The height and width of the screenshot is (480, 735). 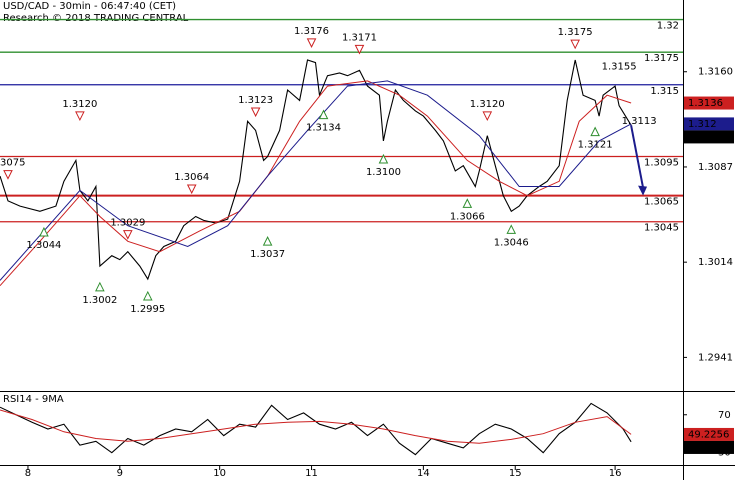 What do you see at coordinates (637, 156) in the screenshot?
I see `projection-arrow` at bounding box center [637, 156].